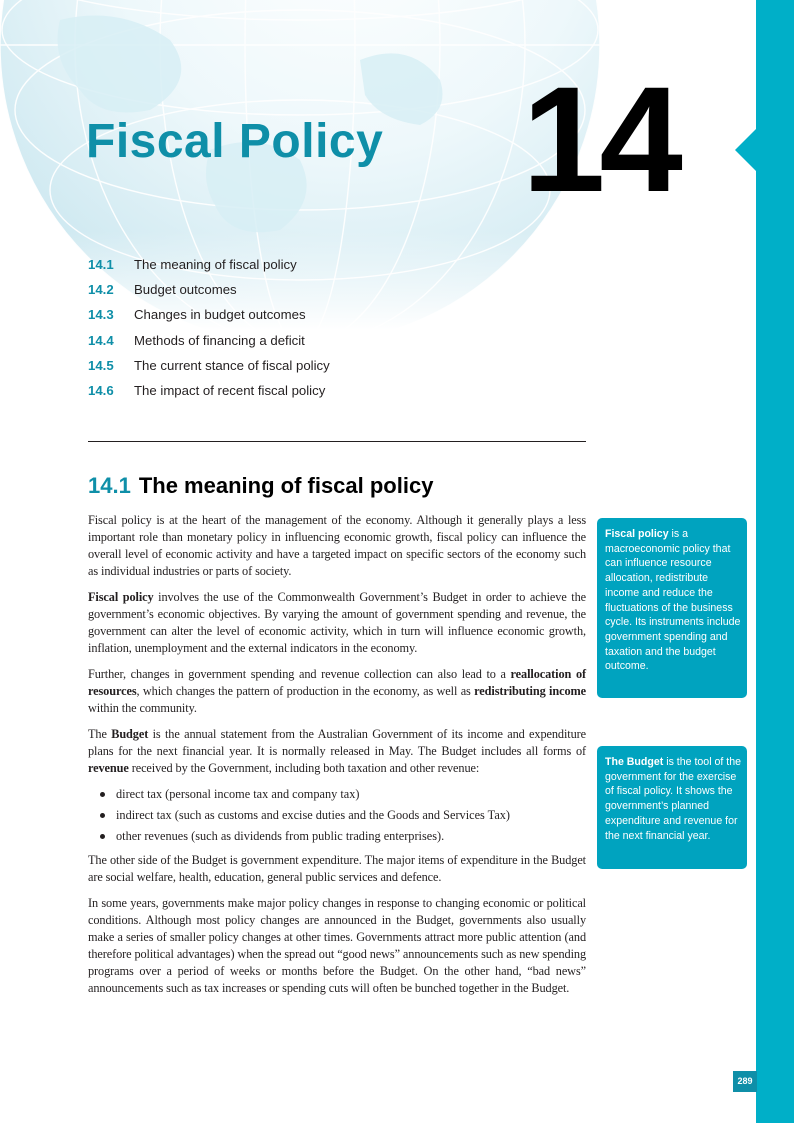  Describe the element at coordinates (121, 597) in the screenshot. I see `key-term: Fiscal policy` at that location.